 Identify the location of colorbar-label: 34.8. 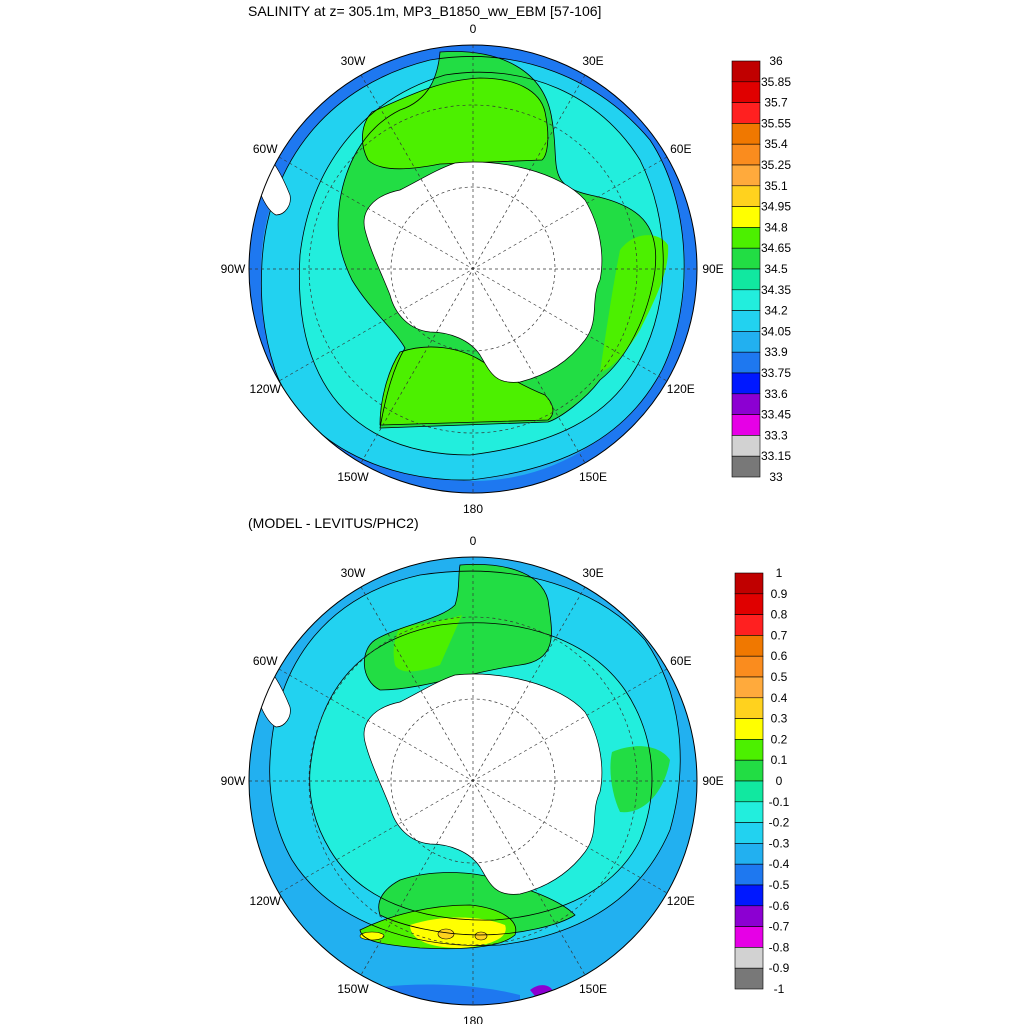
(776, 227).